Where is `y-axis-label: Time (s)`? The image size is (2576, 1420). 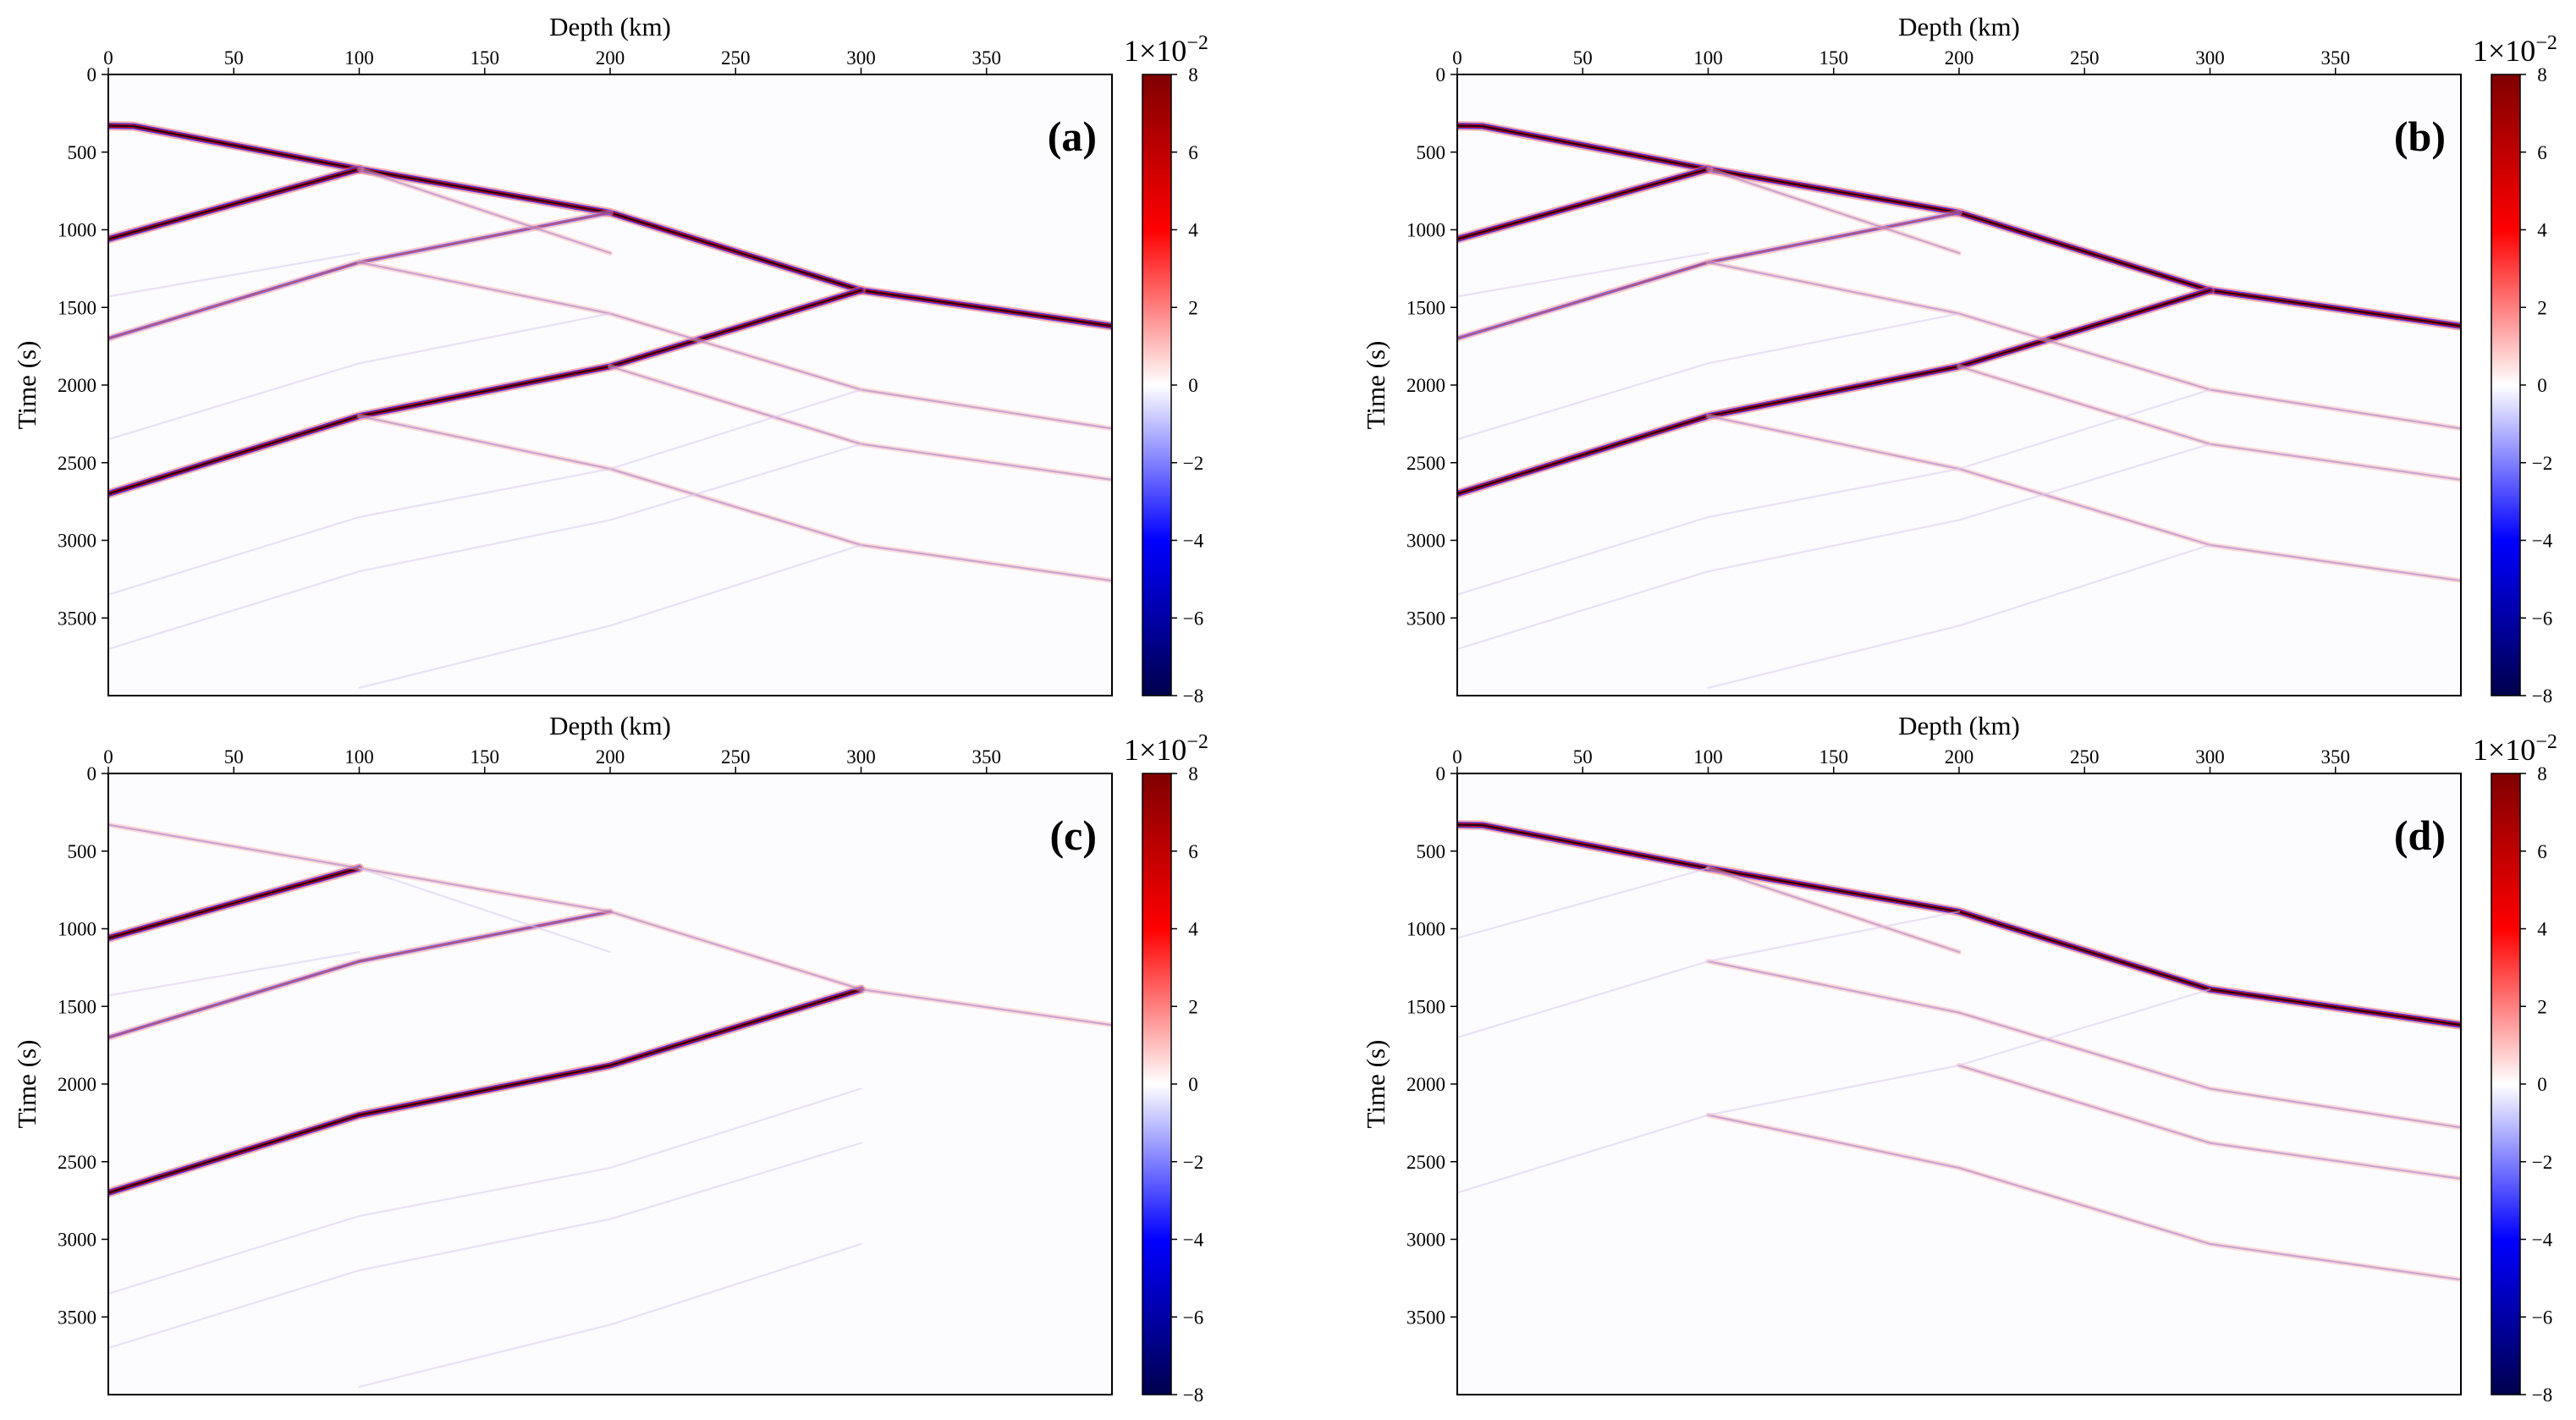 y-axis-label: Time (s) is located at coordinates (1375, 385).